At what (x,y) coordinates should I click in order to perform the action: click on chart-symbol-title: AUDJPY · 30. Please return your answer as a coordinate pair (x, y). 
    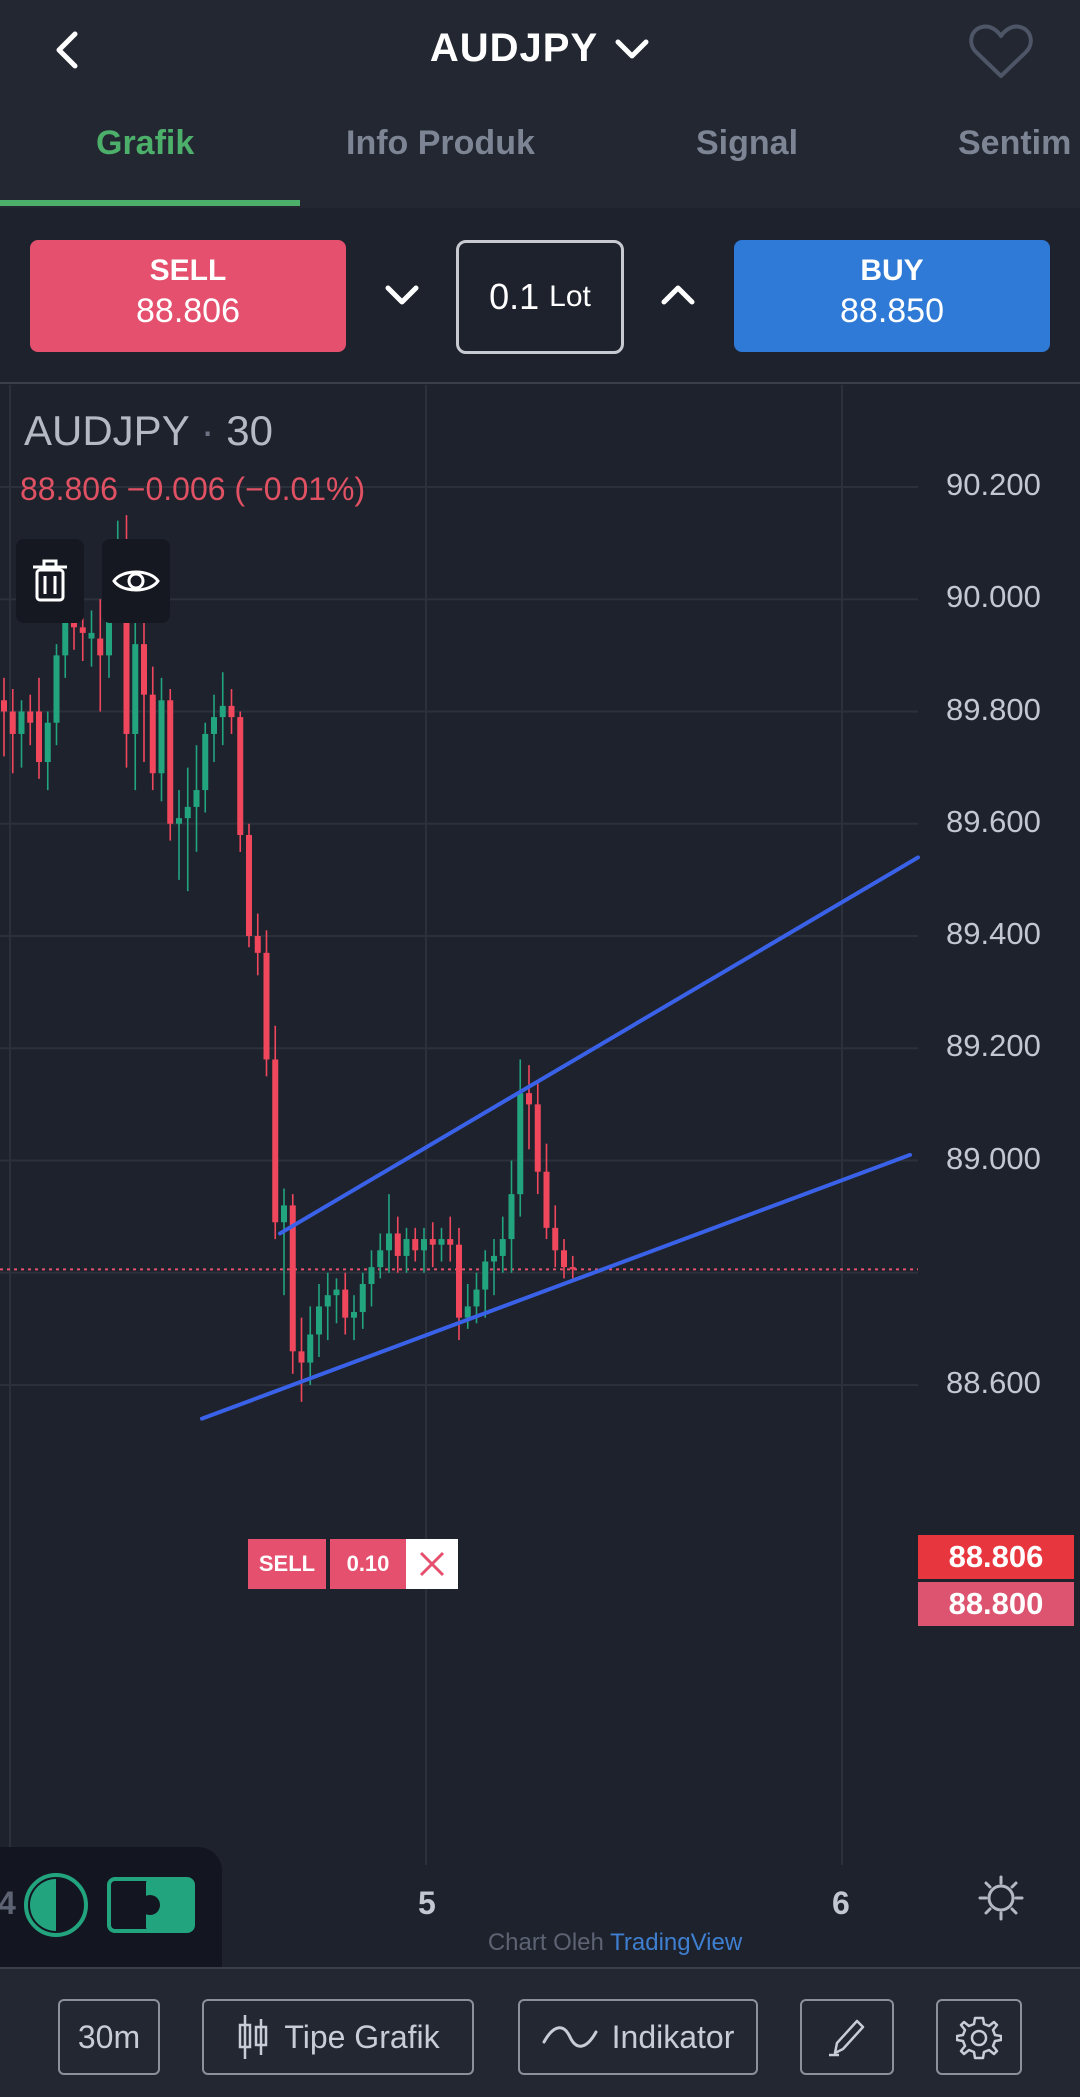
    Looking at the image, I should click on (148, 431).